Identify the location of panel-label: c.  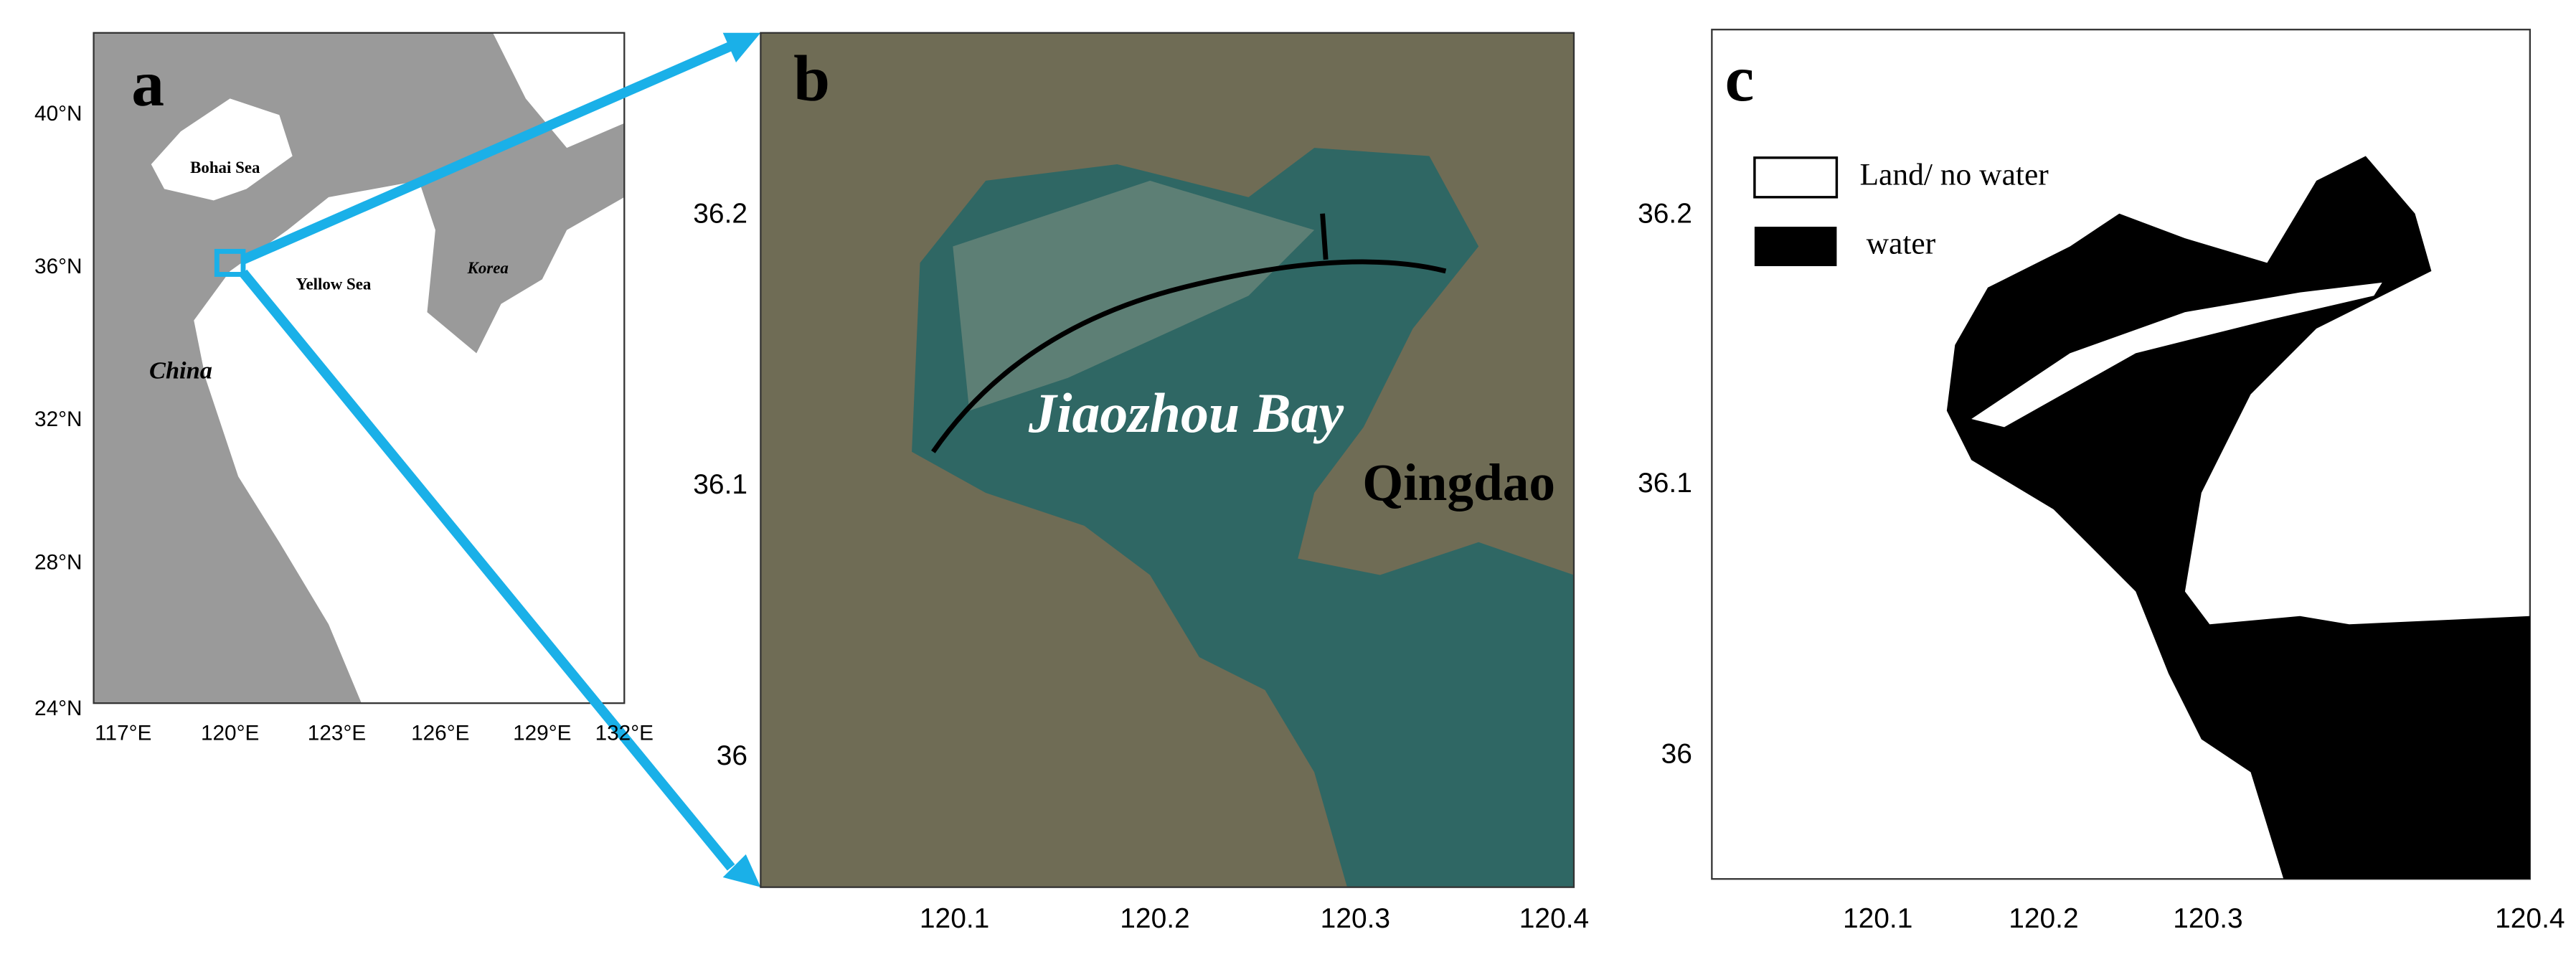
(1740, 78).